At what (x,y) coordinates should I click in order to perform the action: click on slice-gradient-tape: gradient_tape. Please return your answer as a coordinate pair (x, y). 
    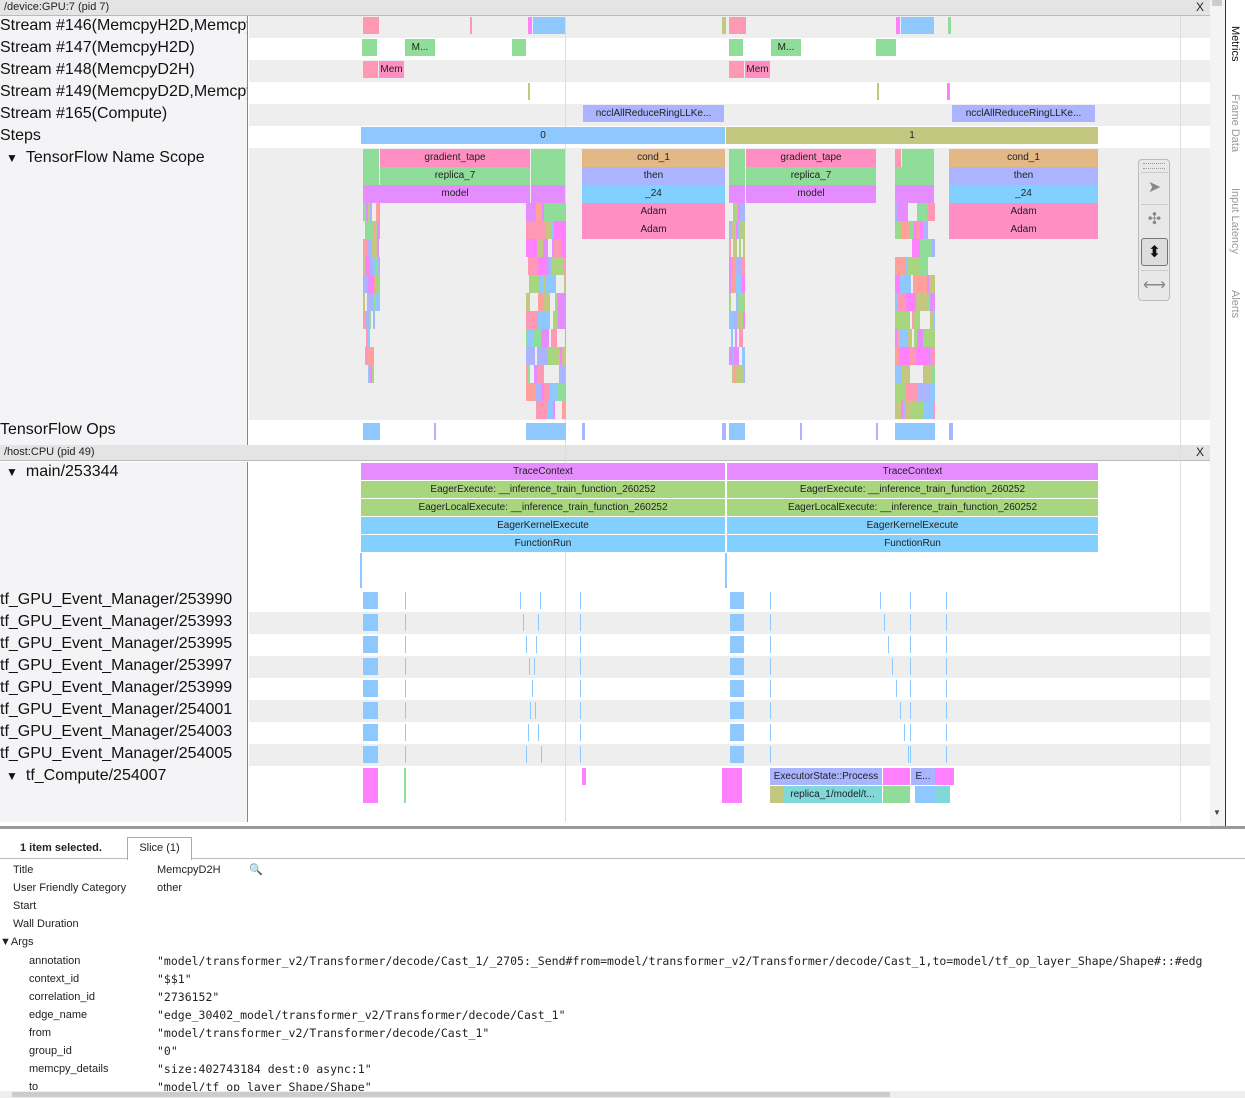
    Looking at the image, I should click on (811, 158).